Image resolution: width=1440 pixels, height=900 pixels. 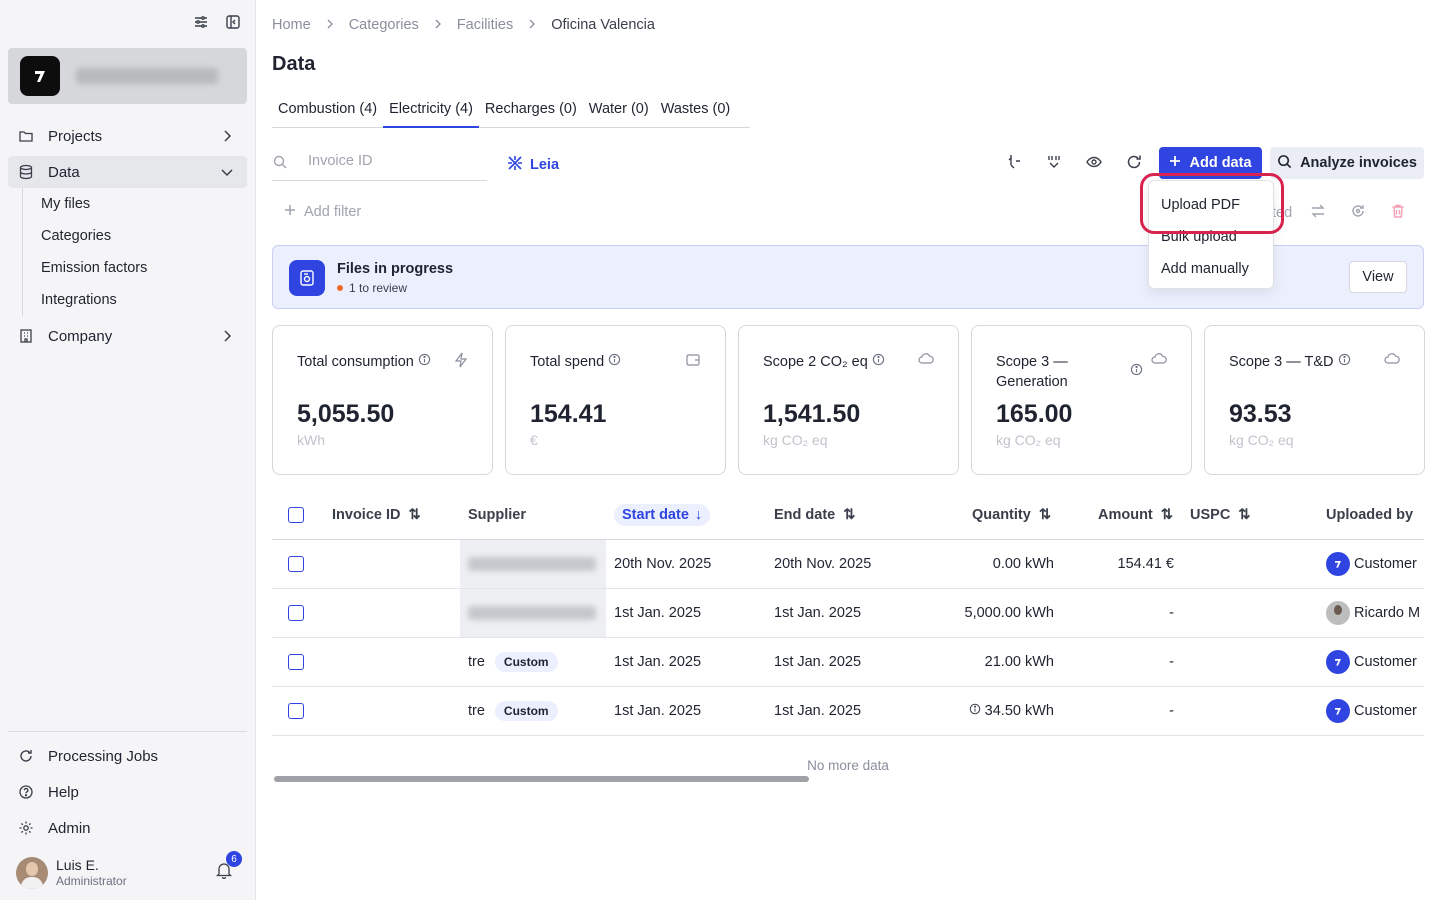 I want to click on view-button: View, so click(x=1378, y=277).